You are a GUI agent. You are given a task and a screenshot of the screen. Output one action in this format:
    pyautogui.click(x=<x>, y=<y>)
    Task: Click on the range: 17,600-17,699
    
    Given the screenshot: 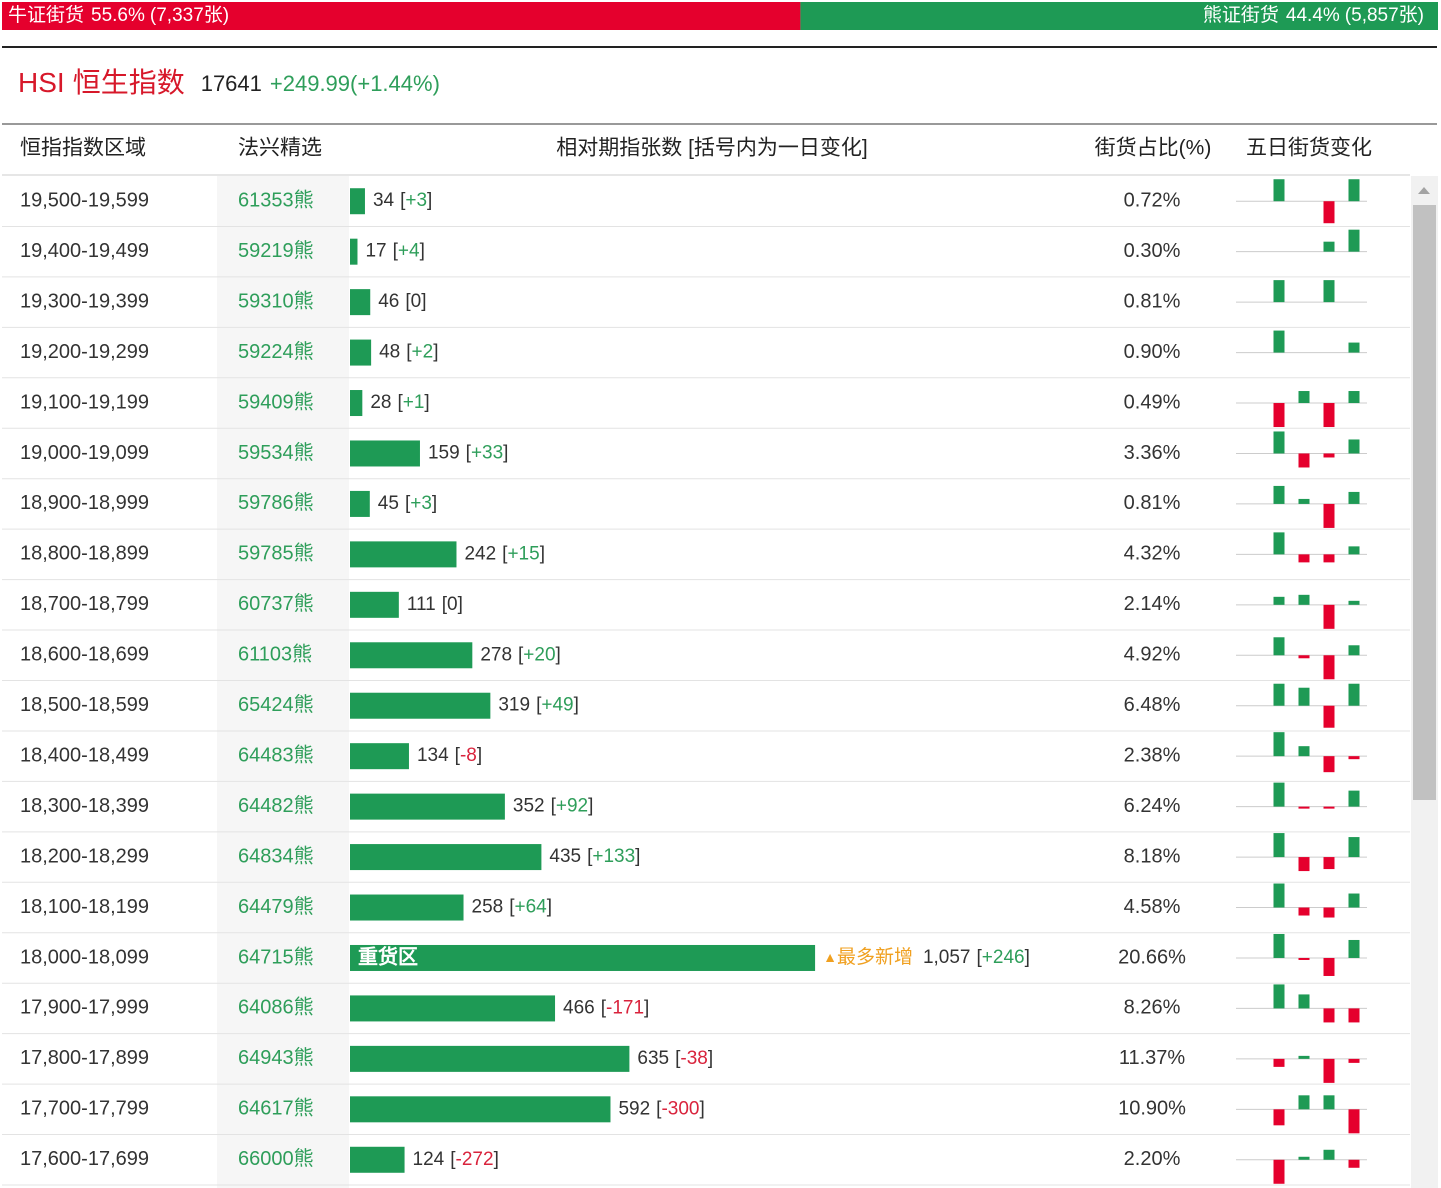 What is the action you would take?
    pyautogui.click(x=84, y=1159)
    